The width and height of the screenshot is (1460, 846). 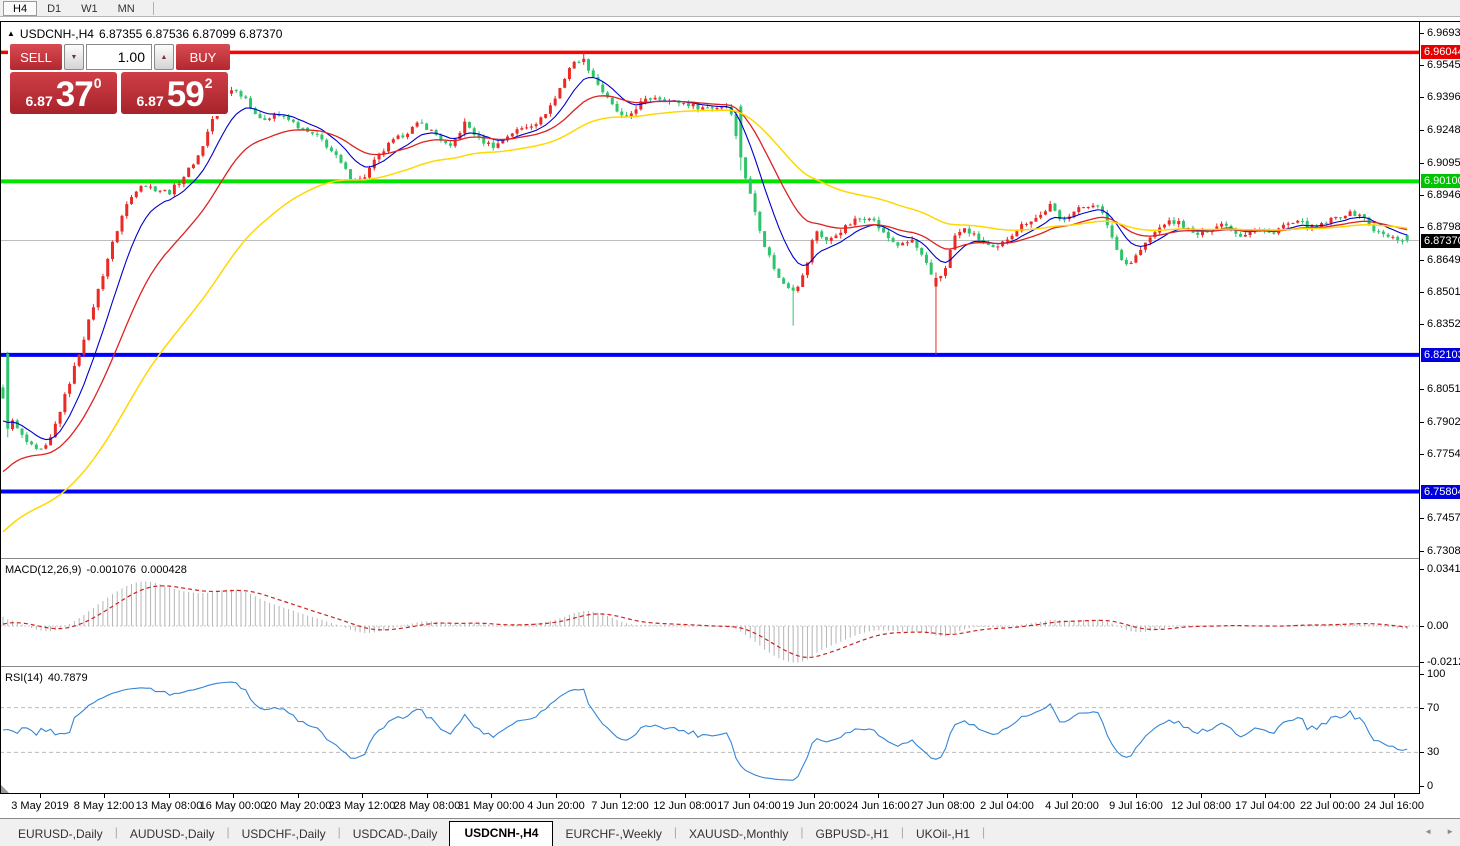 I want to click on resize-grip, so click(x=5, y=789).